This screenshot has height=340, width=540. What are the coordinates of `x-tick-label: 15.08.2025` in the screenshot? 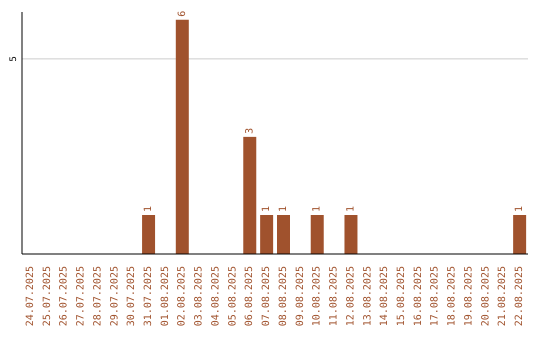 It's located at (401, 296).